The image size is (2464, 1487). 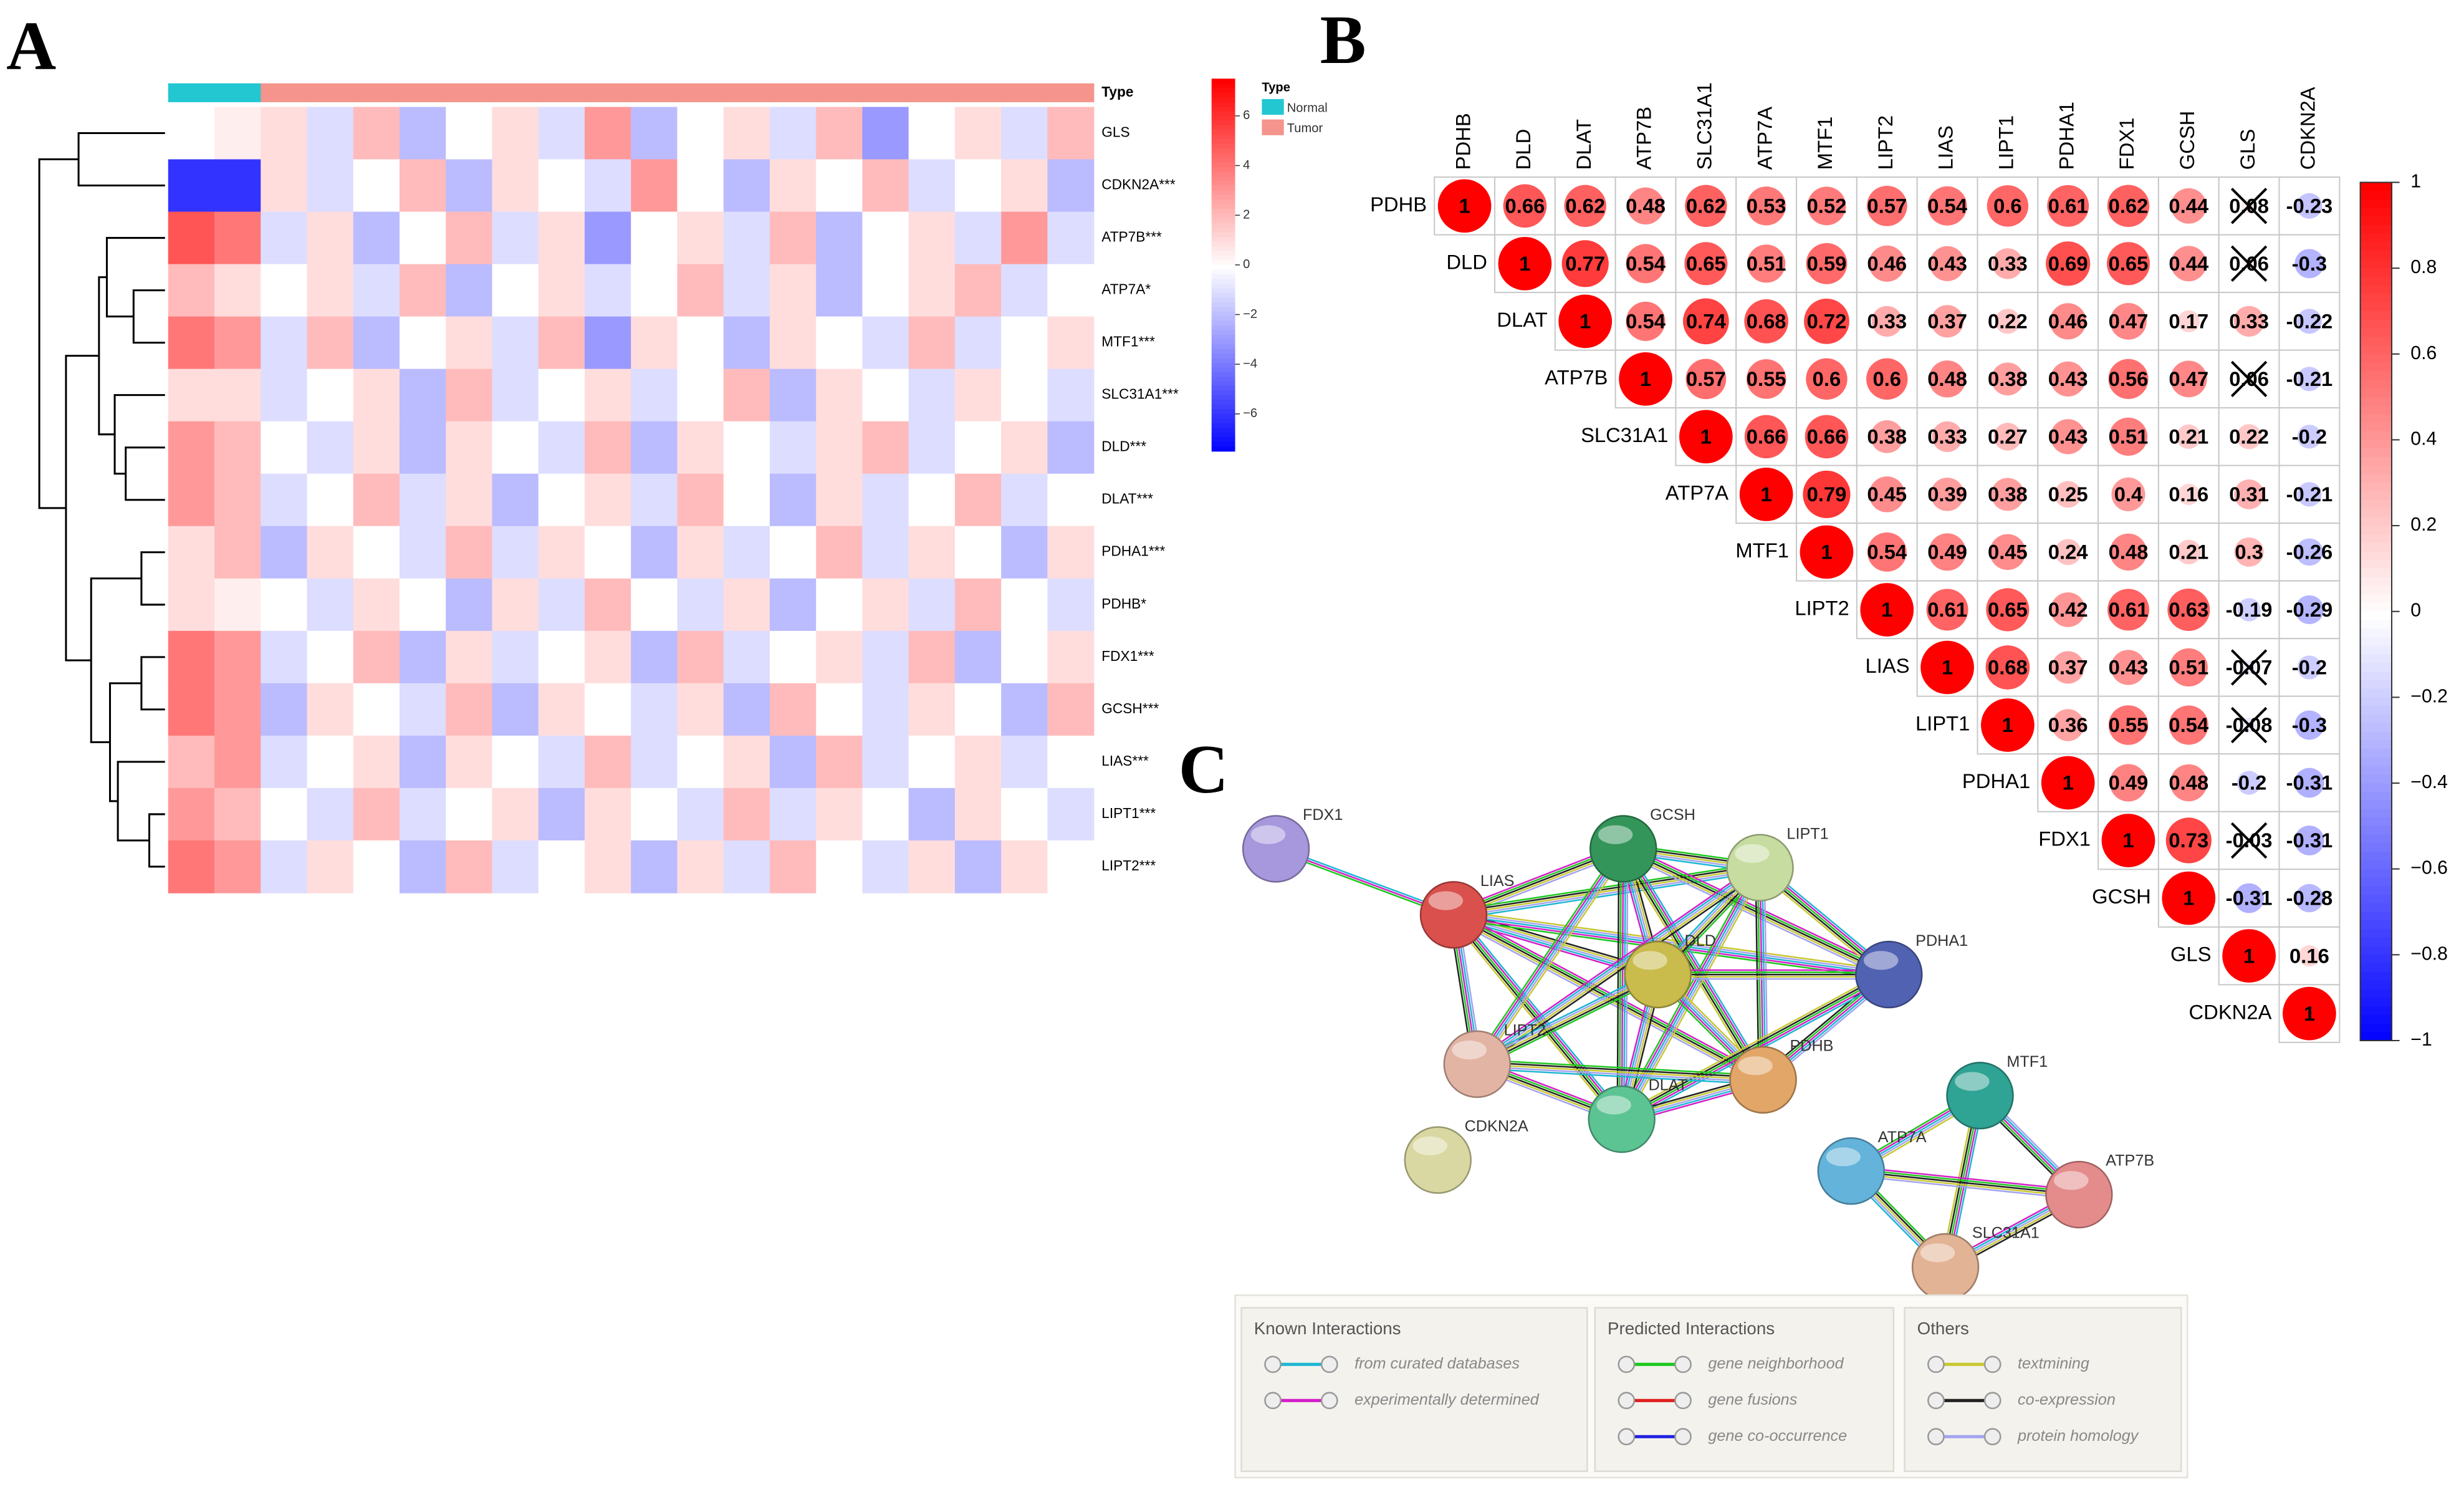 I want to click on corr-value: 0.68, so click(x=1767, y=322).